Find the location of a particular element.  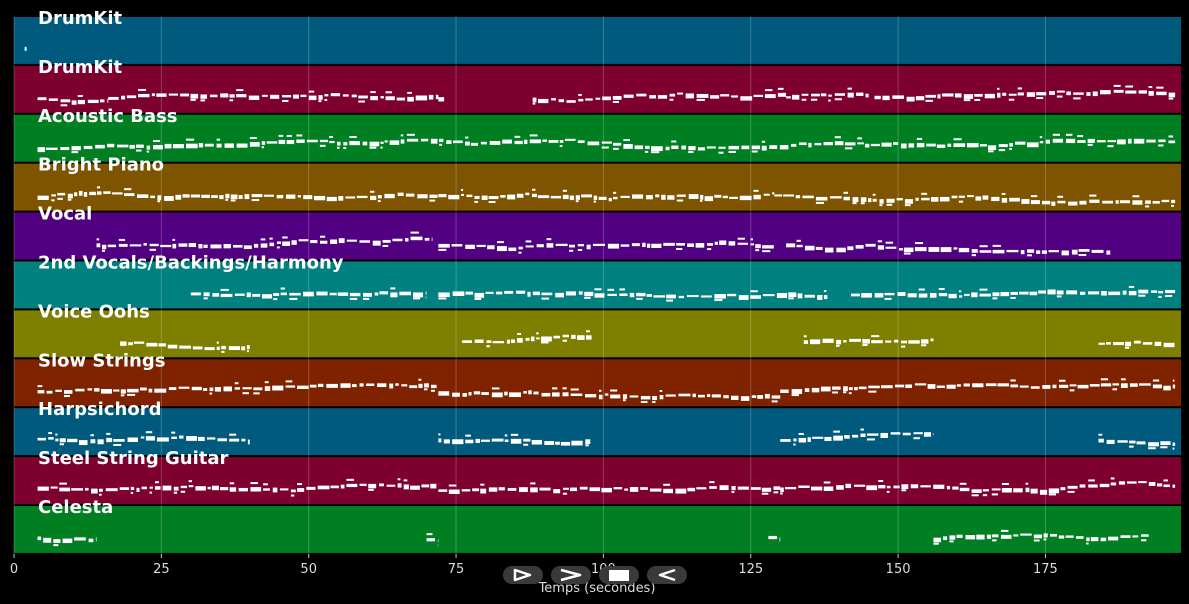

fast-forward-button is located at coordinates (571, 575).